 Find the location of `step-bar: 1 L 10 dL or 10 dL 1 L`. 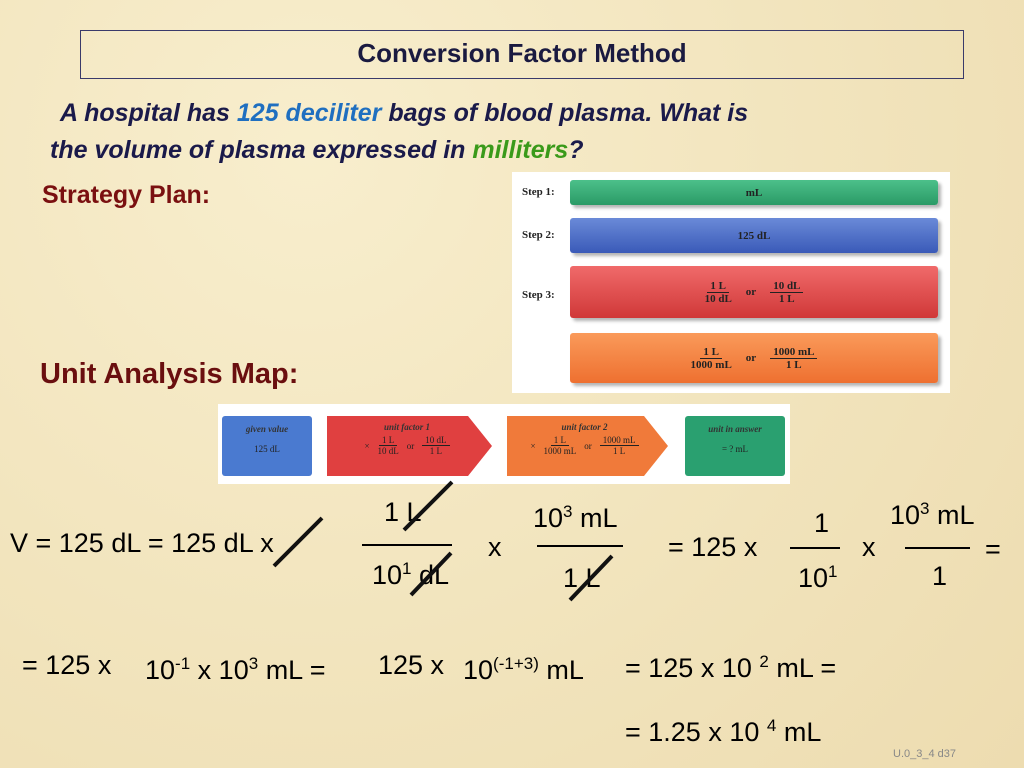

step-bar: 1 L 10 dL or 10 dL 1 L is located at coordinates (754, 292).